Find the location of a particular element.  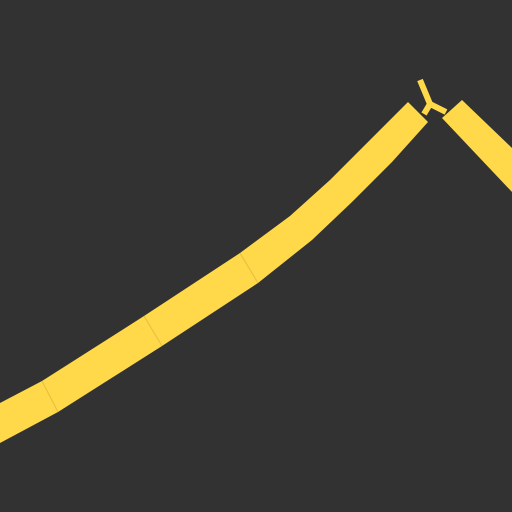

fork-marker-stem-right is located at coordinates (438, 108).